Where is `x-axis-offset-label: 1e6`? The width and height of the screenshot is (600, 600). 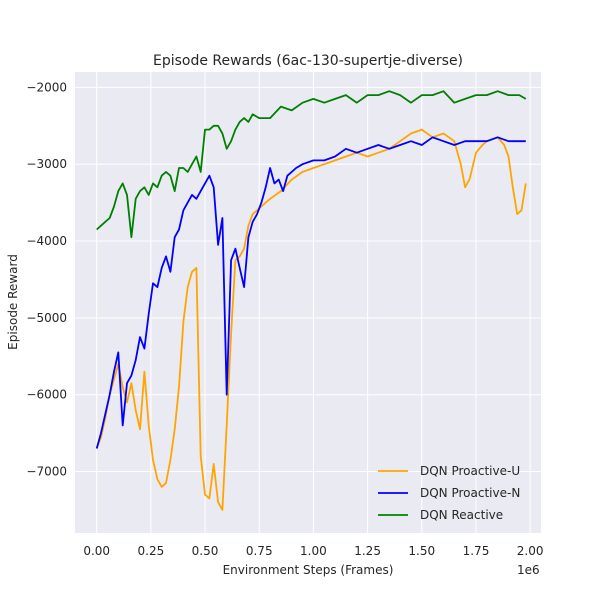
x-axis-offset-label: 1e6 is located at coordinates (528, 570).